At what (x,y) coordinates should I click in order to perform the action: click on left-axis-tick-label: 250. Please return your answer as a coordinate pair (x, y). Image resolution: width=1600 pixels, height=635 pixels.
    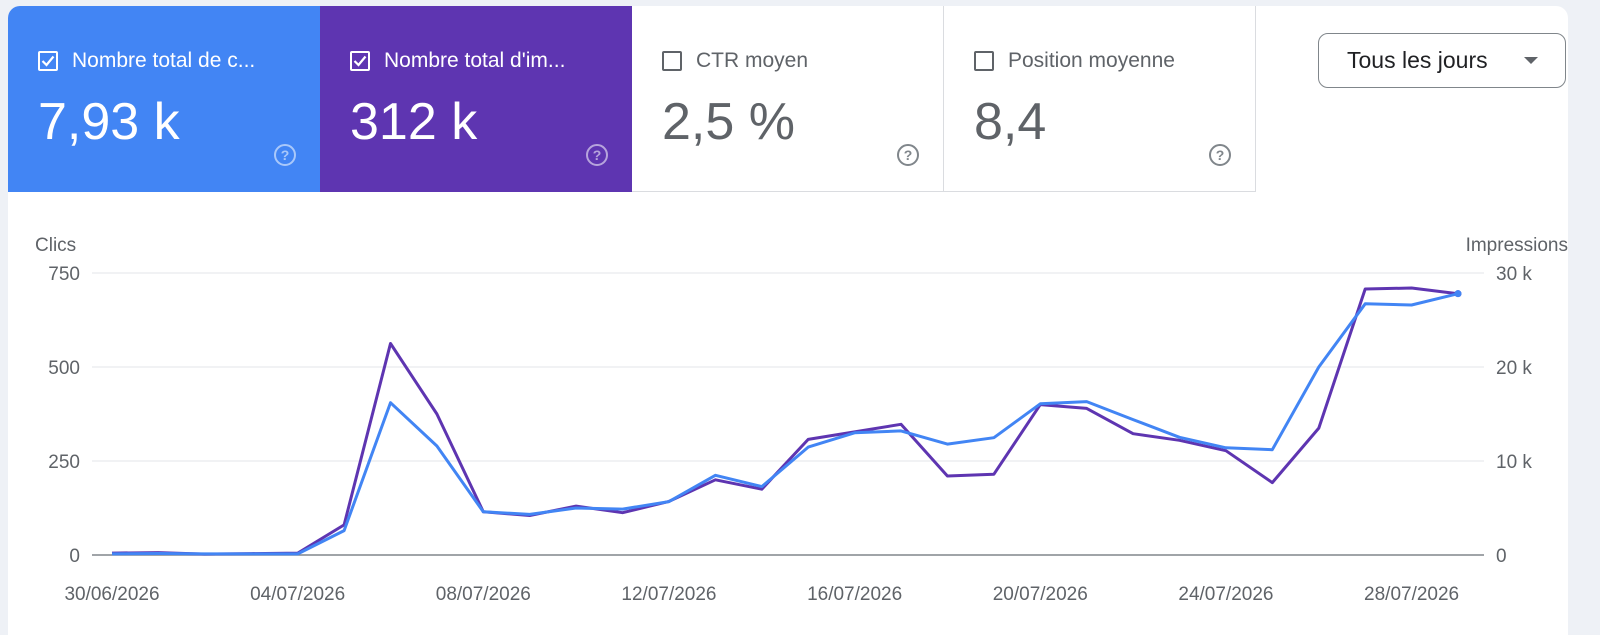
    Looking at the image, I should click on (64, 462).